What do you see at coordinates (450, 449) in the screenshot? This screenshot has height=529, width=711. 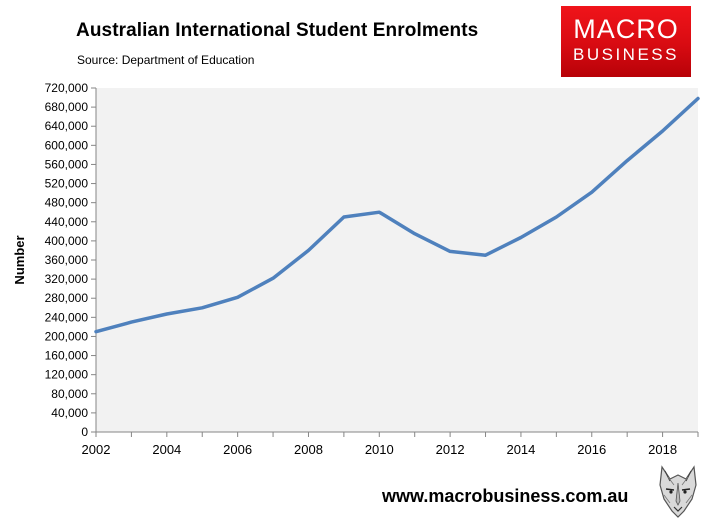 I see `x-tick-label: 2012` at bounding box center [450, 449].